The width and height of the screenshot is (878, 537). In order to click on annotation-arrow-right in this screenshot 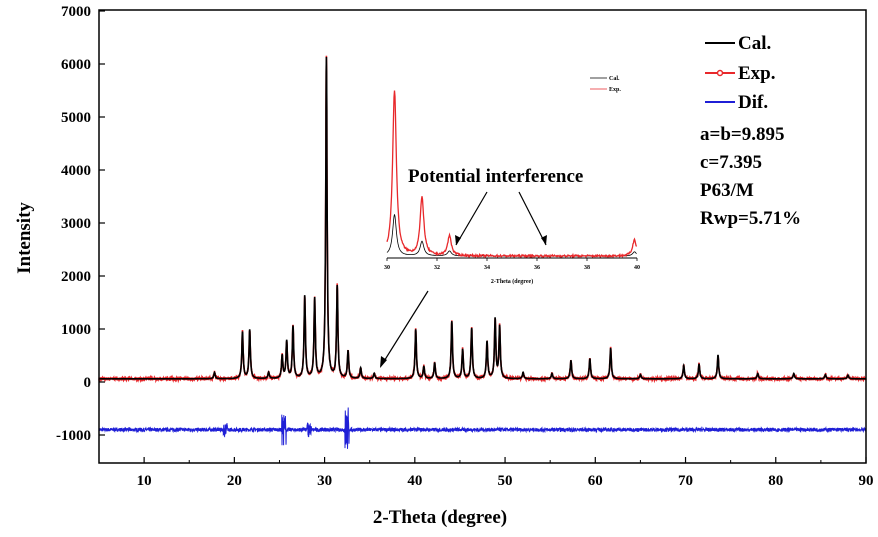, I will do `click(532, 218)`.